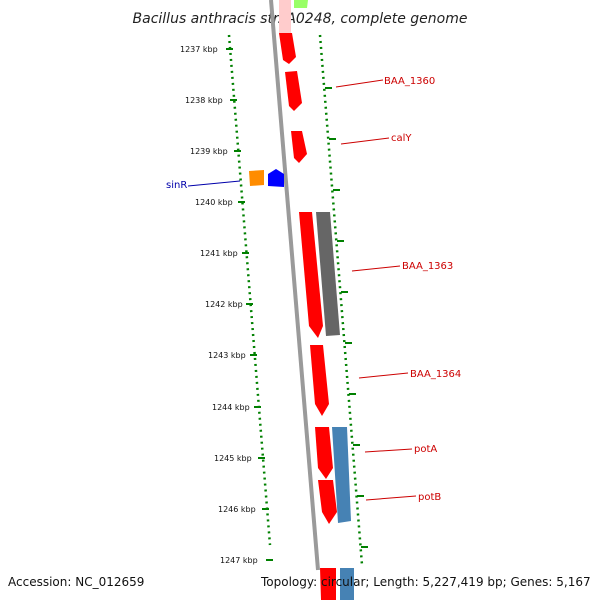  I want to click on gene-label-baa1360: BAA_1360, so click(409, 81).